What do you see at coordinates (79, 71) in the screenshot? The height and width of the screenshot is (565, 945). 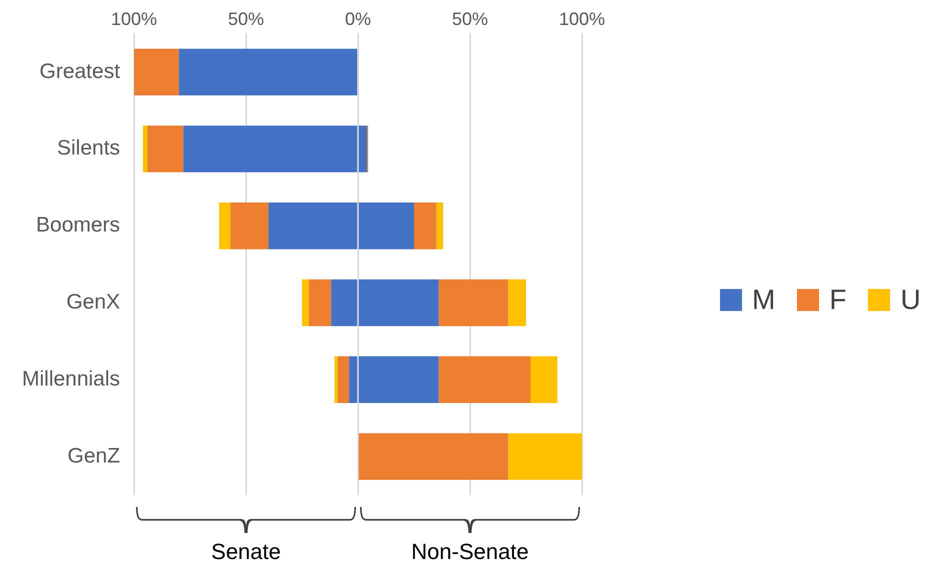 I see `y-tick-label: Greatest` at bounding box center [79, 71].